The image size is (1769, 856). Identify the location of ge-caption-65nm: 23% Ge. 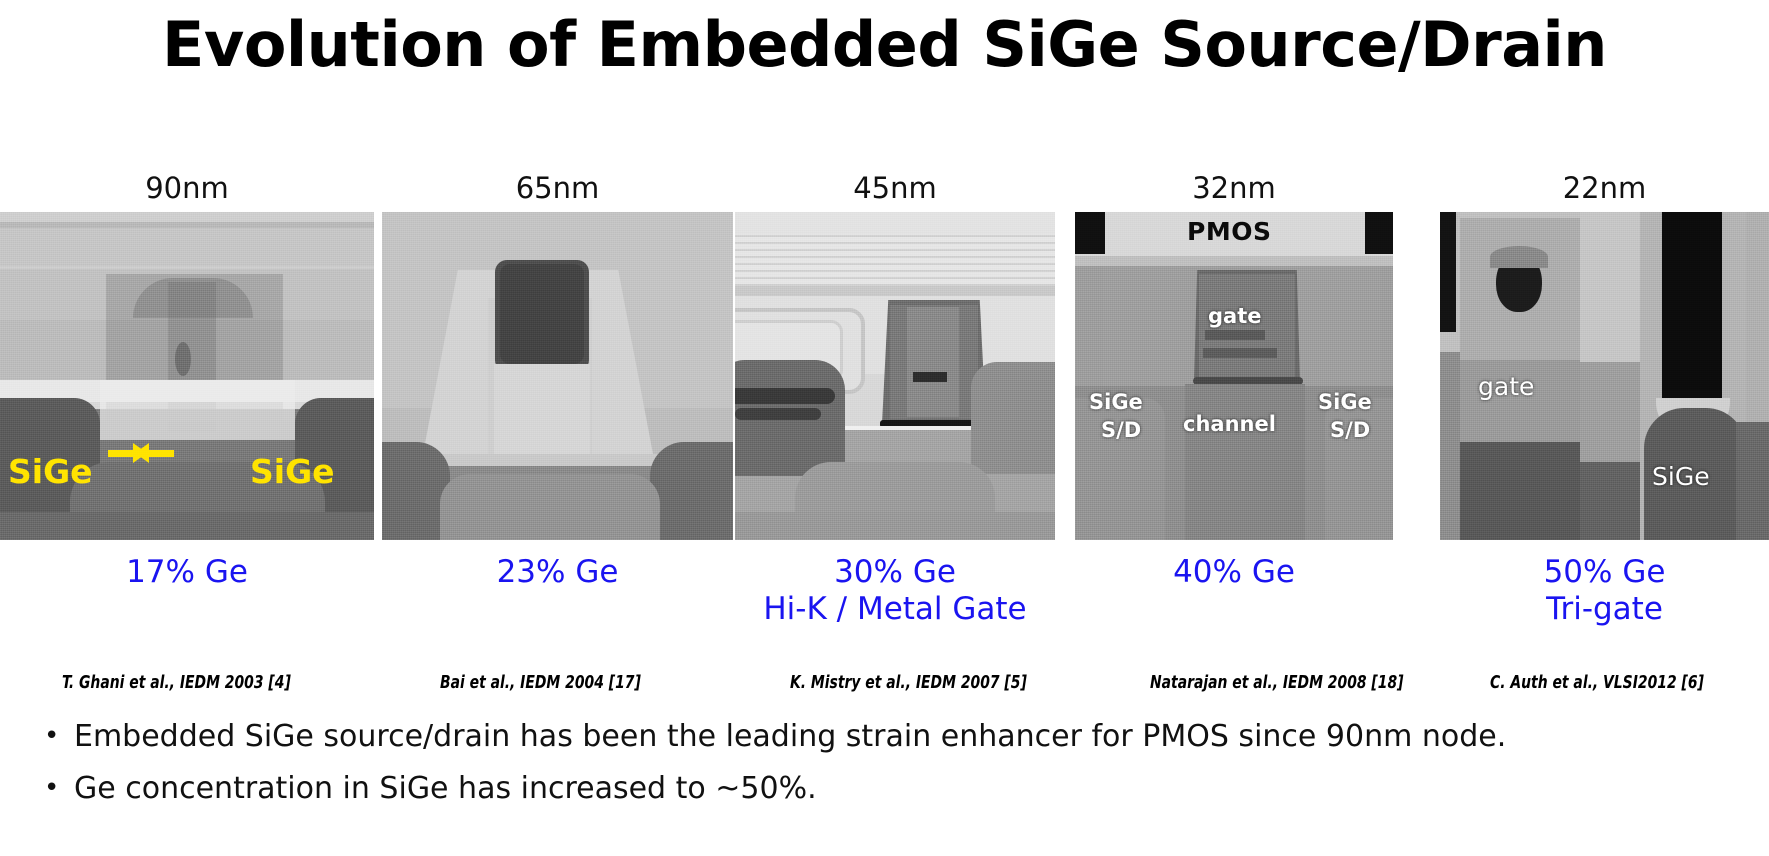
(557, 572).